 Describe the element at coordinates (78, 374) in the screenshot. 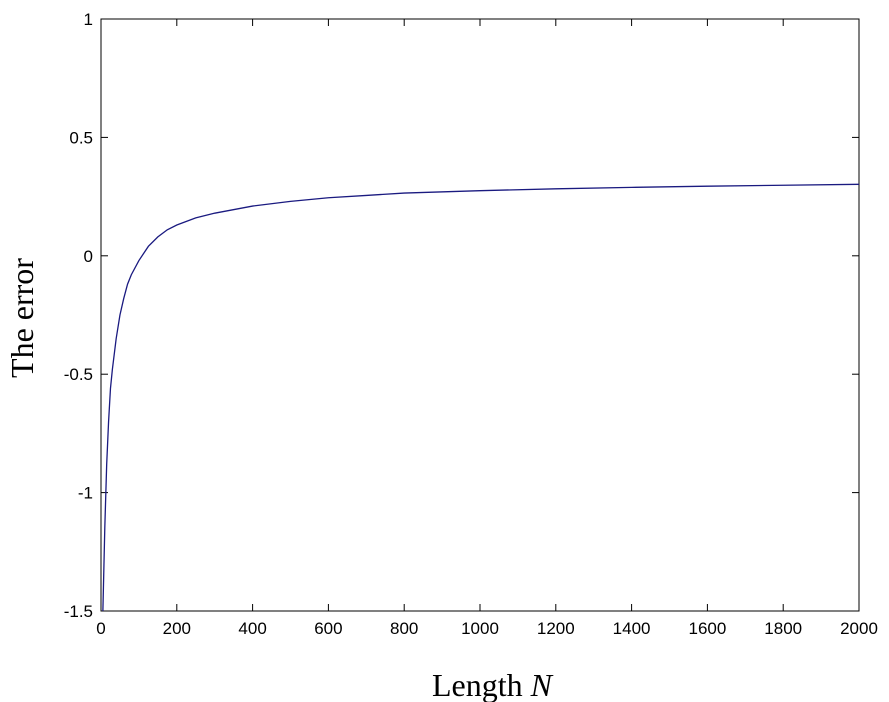

I see `y-tick-label: -0.5` at that location.